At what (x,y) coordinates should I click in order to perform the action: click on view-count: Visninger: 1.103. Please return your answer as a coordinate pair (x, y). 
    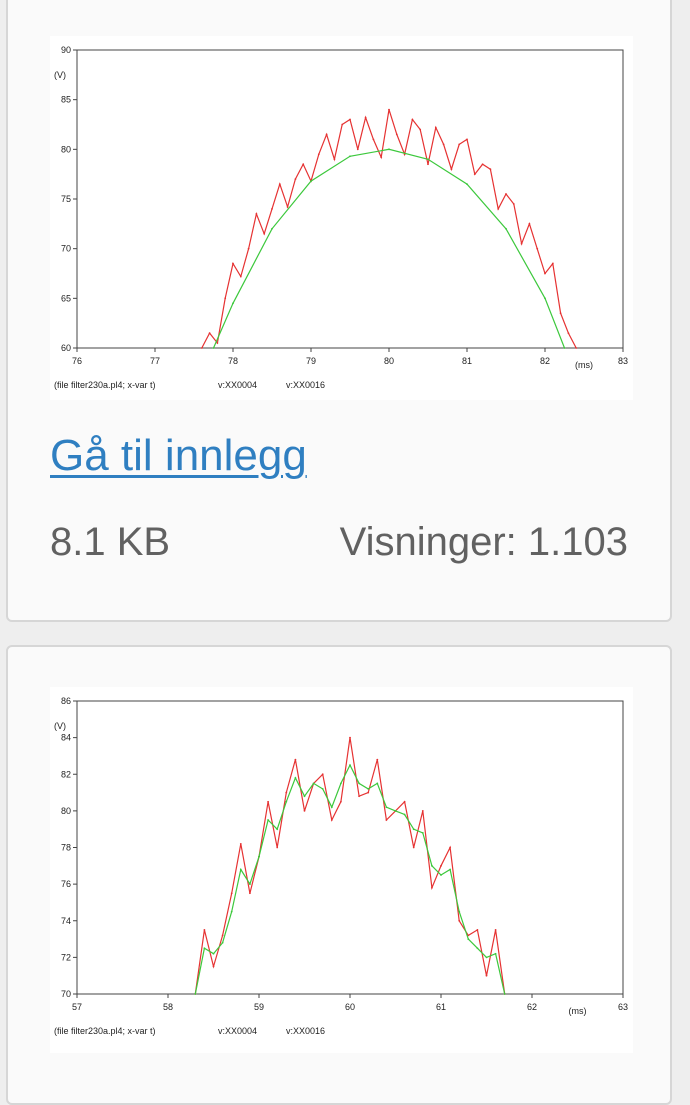
    Looking at the image, I should click on (483, 542).